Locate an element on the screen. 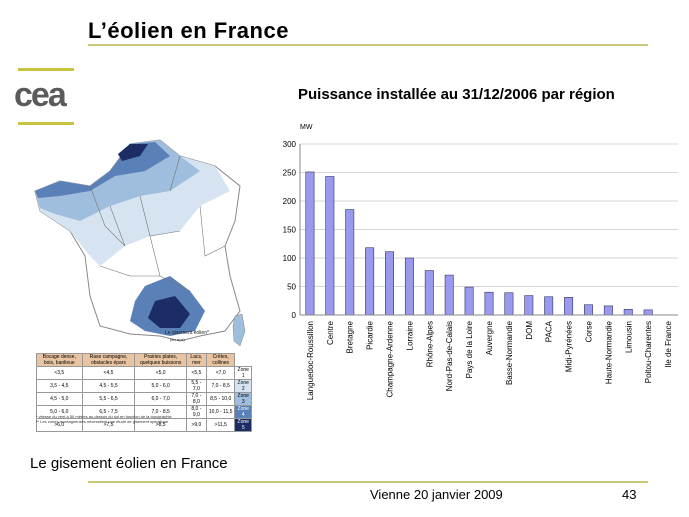 The height and width of the screenshot is (517, 689). x-tick-label: Picardie is located at coordinates (370, 334).